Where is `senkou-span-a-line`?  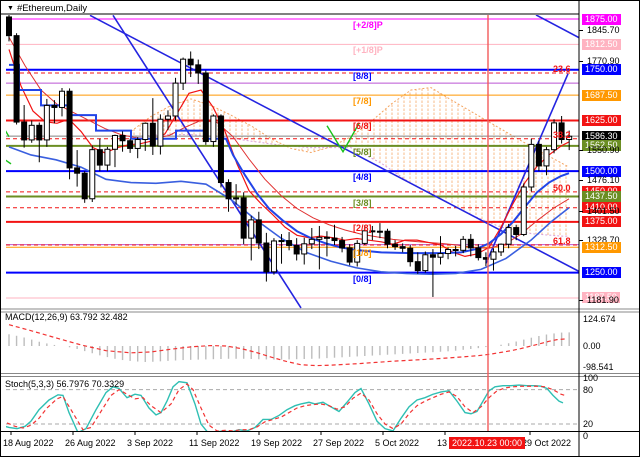
senkou-span-a-line is located at coordinates (350, 127).